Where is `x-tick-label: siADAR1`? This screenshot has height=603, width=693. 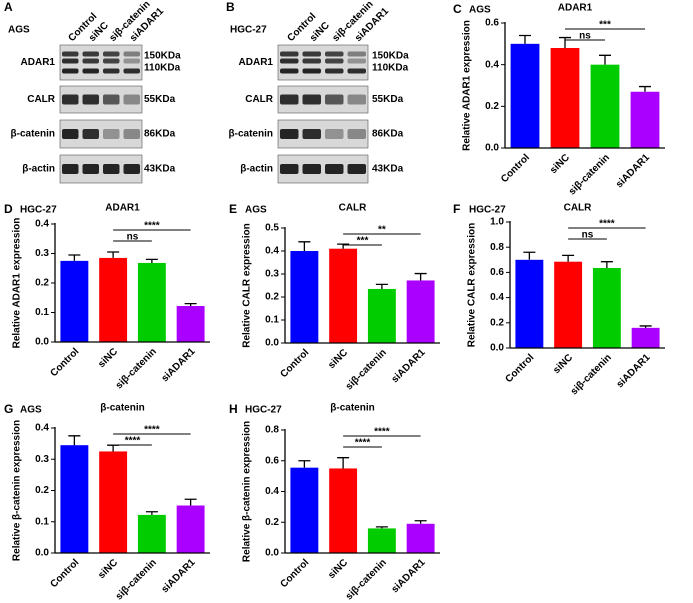
x-tick-label: siADAR1 is located at coordinates (409, 576).